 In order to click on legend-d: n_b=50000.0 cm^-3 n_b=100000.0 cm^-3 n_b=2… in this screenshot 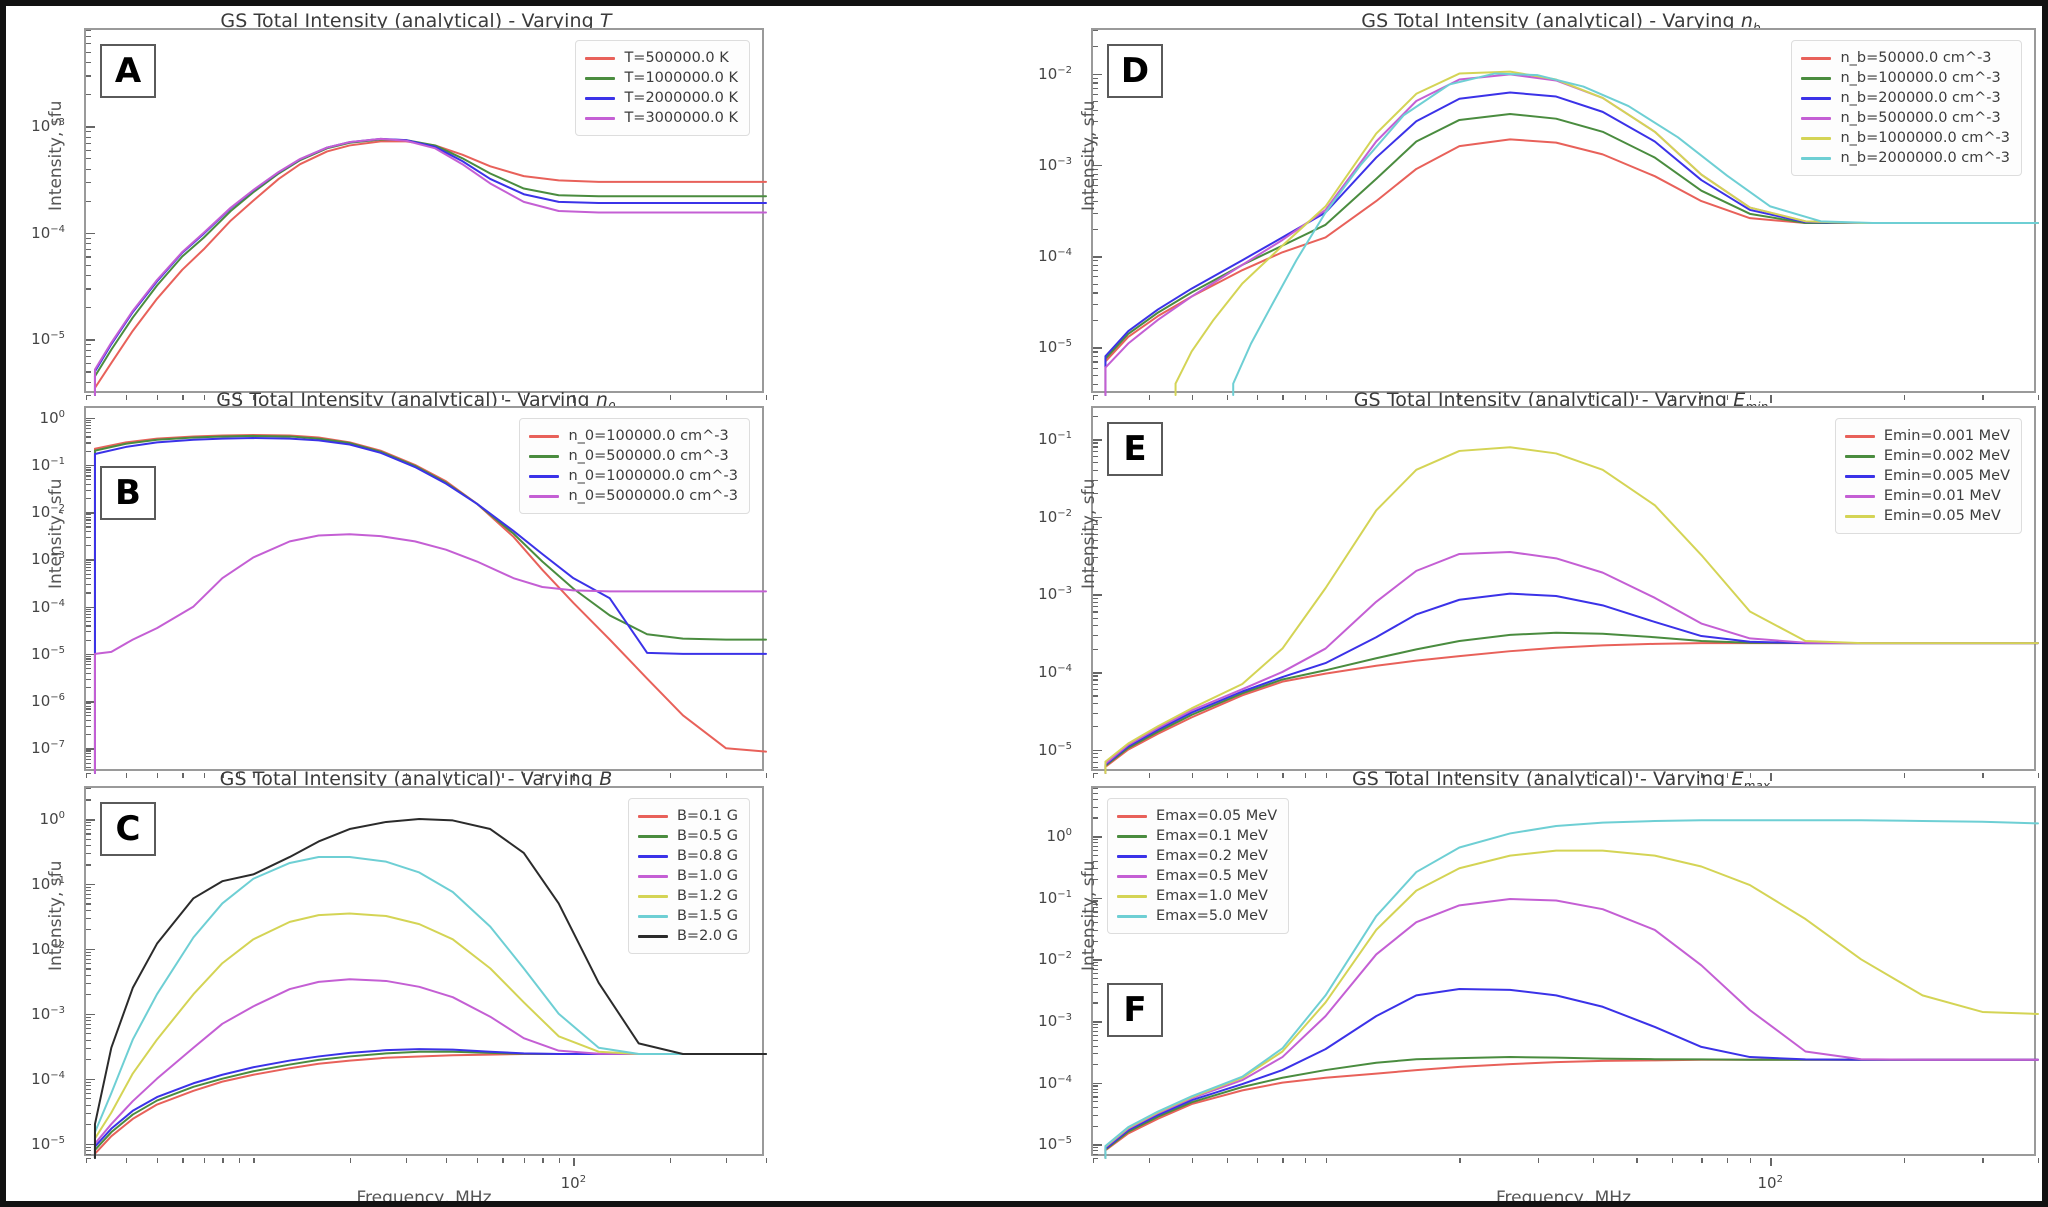, I will do `click(1906, 108)`.